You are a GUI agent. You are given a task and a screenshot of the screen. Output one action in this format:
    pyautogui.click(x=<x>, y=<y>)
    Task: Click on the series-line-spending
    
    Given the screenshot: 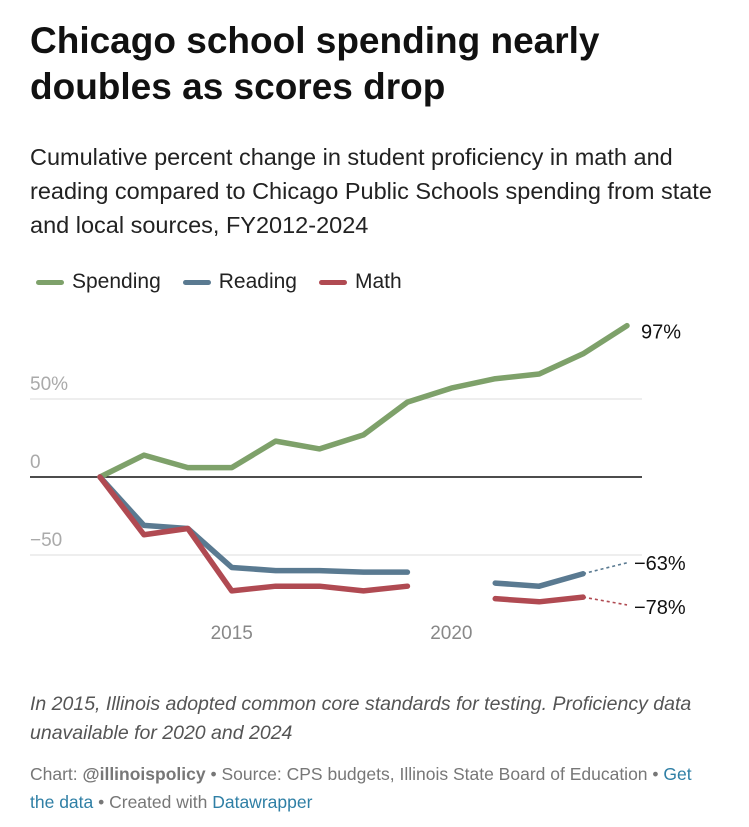 What is the action you would take?
    pyautogui.click(x=363, y=401)
    